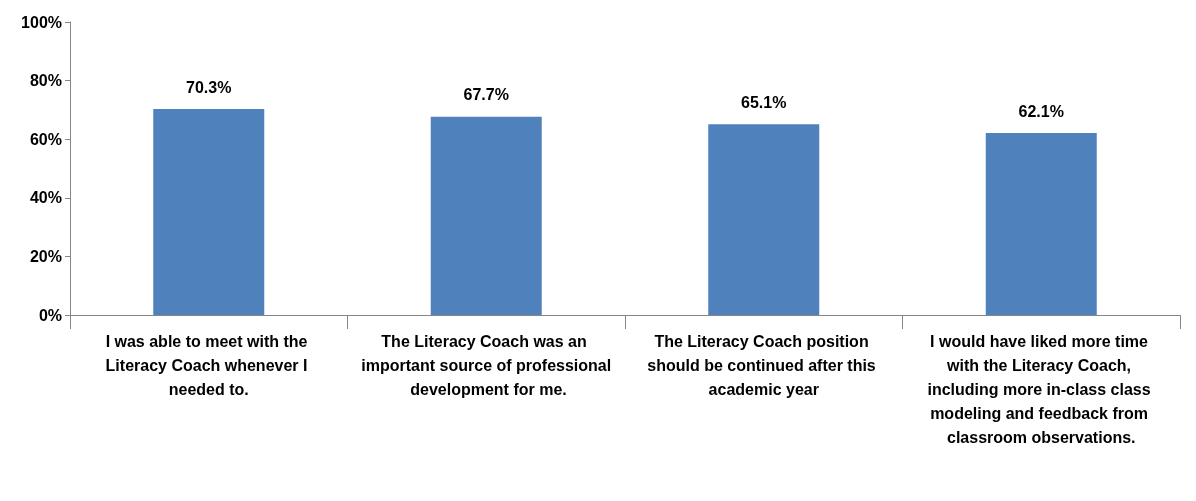 Image resolution: width=1196 pixels, height=501 pixels. What do you see at coordinates (45, 198) in the screenshot?
I see `y-tick-label: 40%` at bounding box center [45, 198].